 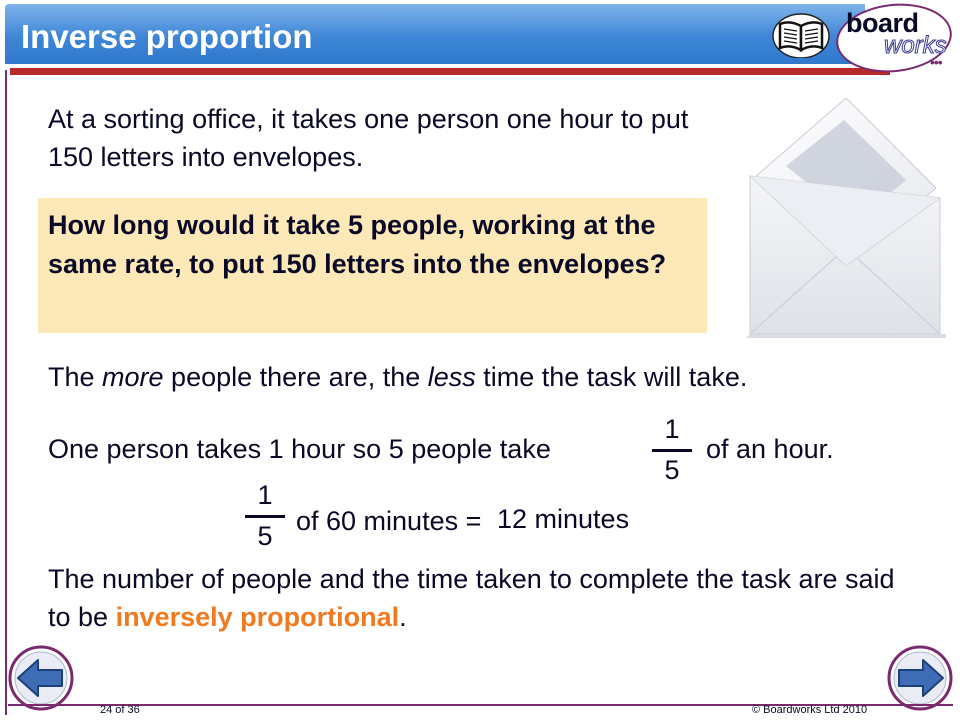 I want to click on boardworks-logo: board works •••, so click(x=894, y=39).